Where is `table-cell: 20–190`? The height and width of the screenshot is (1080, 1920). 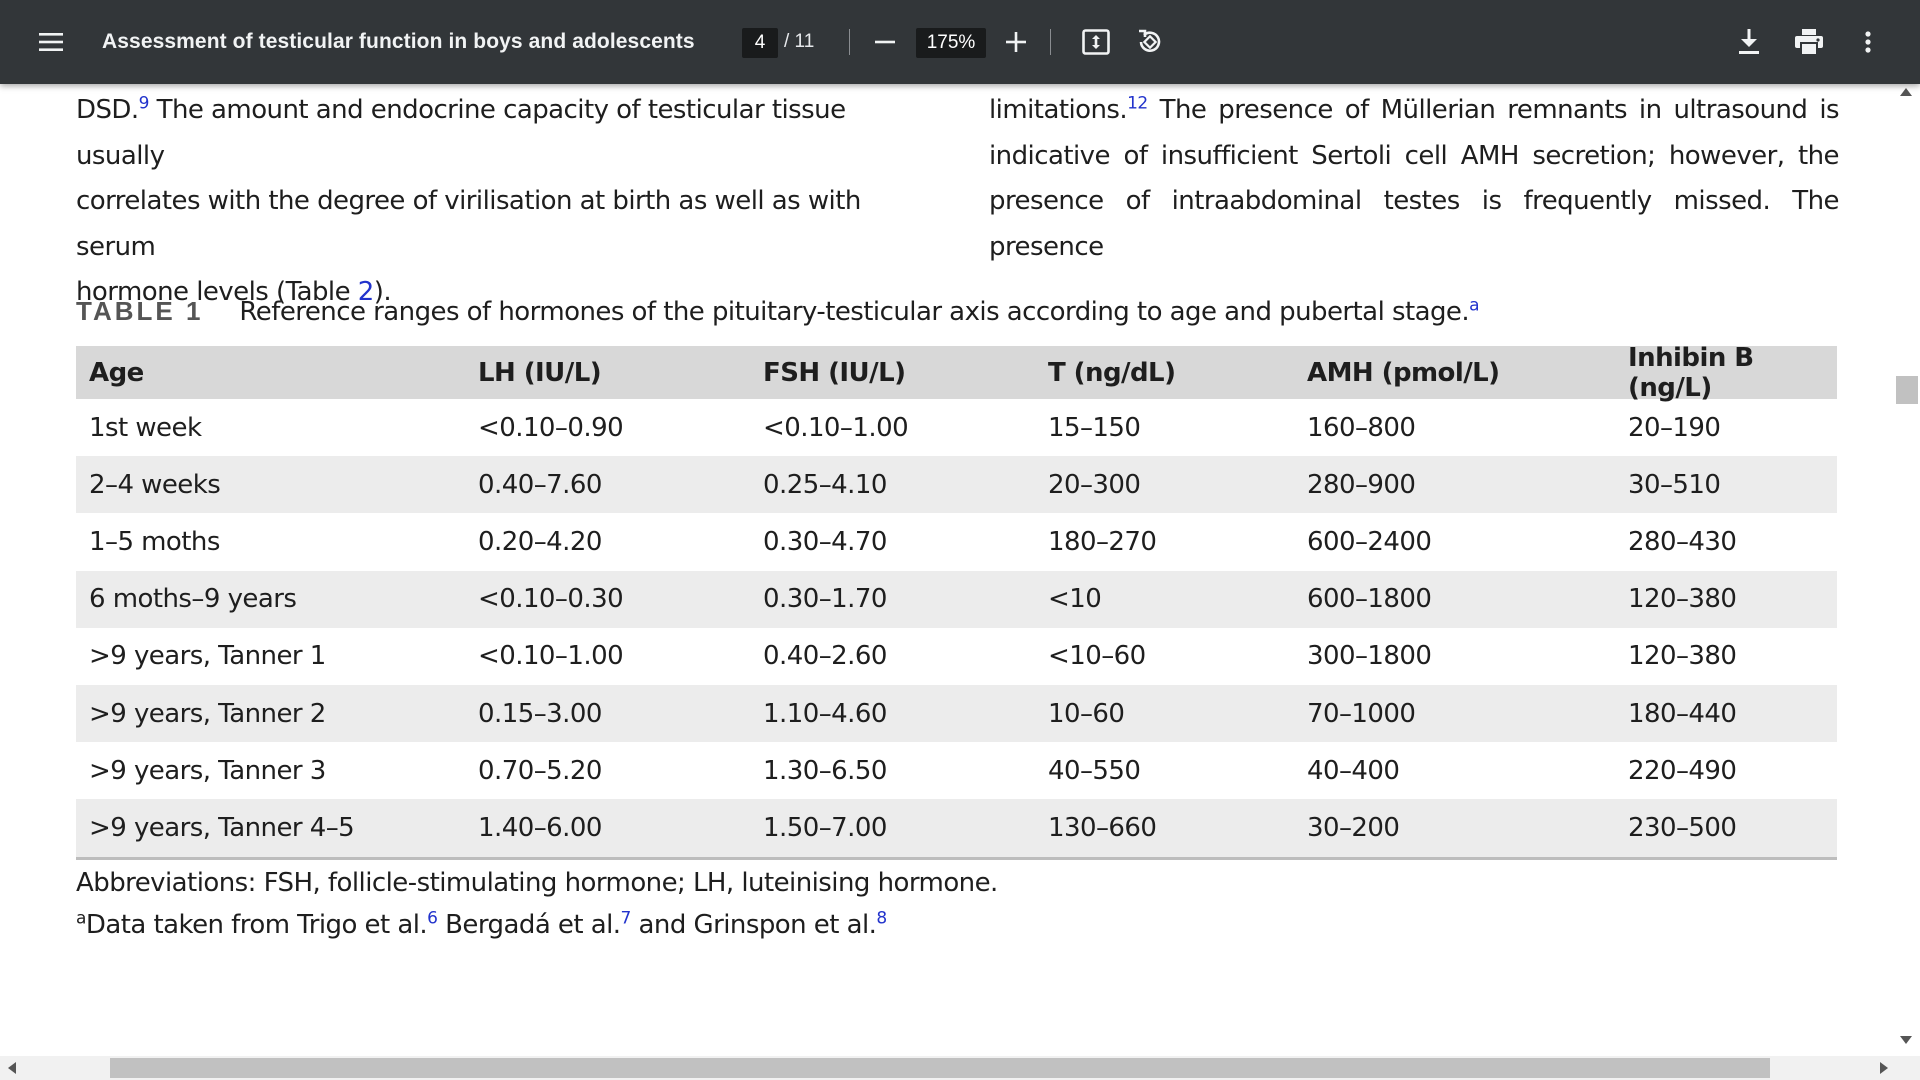 table-cell: 20–190 is located at coordinates (1674, 427).